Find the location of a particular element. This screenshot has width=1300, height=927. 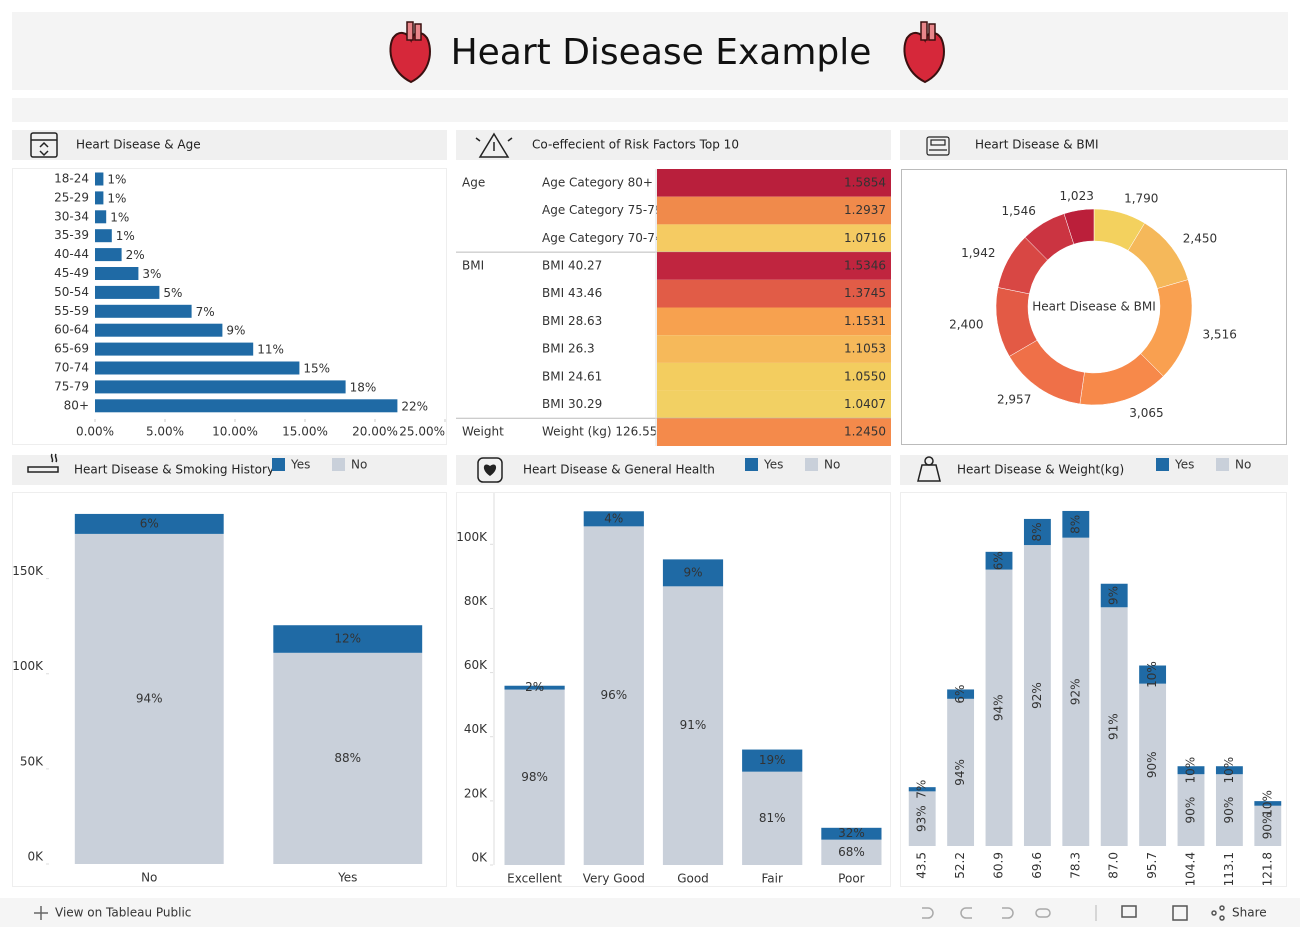

donut-slice is located at coordinates (1079, 226).